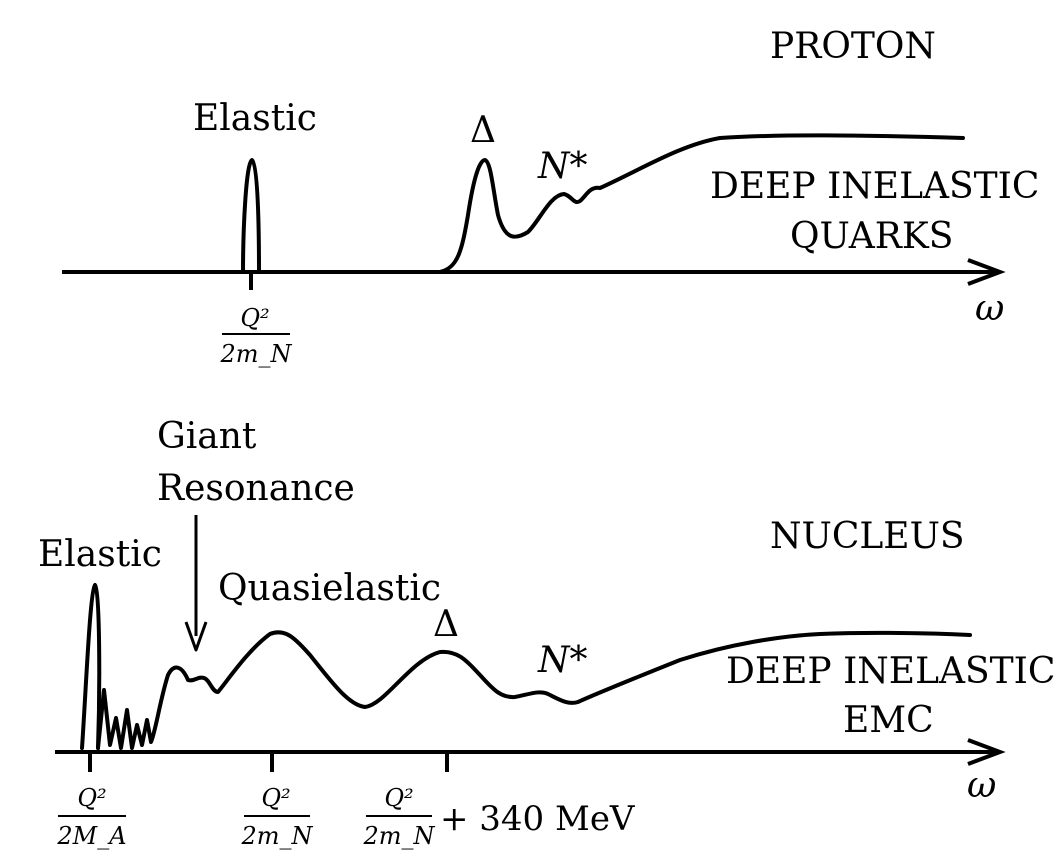 The image size is (1061, 857). What do you see at coordinates (534, 690) in the screenshot?
I see `nucleus-response-curve` at bounding box center [534, 690].